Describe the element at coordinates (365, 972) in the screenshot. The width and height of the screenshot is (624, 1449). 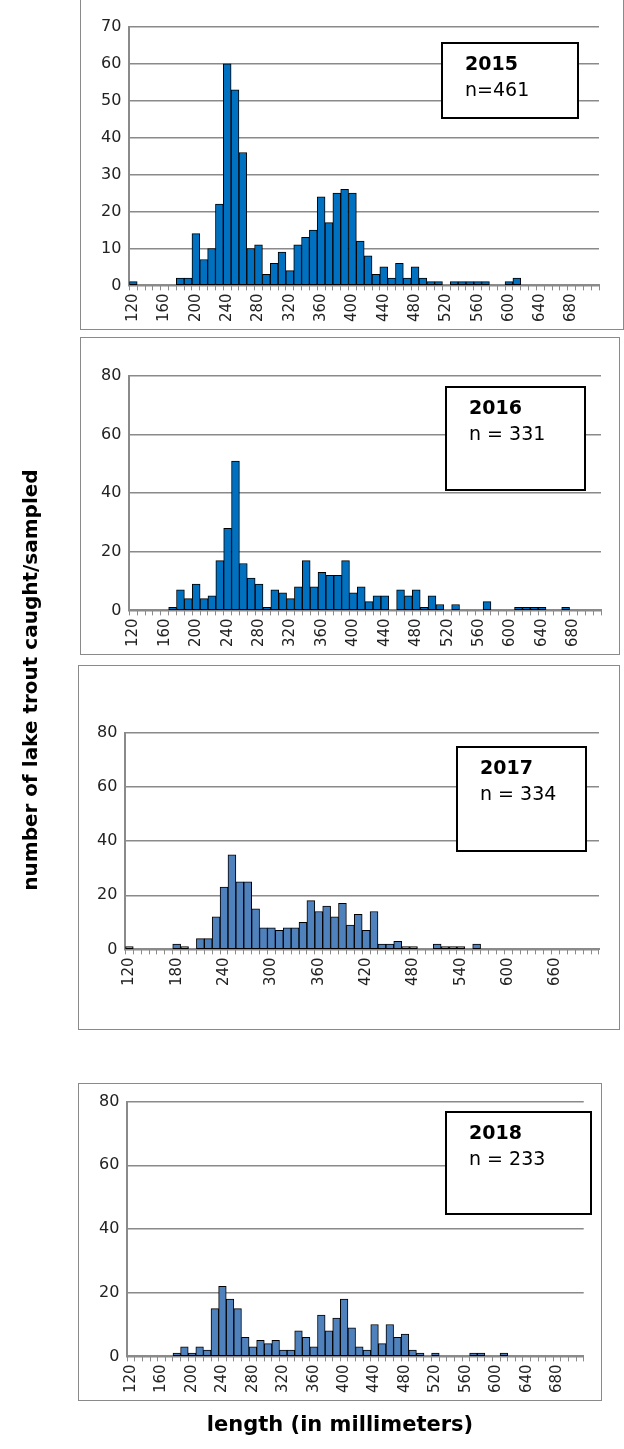
I see `x-tick-label: 420` at that location.